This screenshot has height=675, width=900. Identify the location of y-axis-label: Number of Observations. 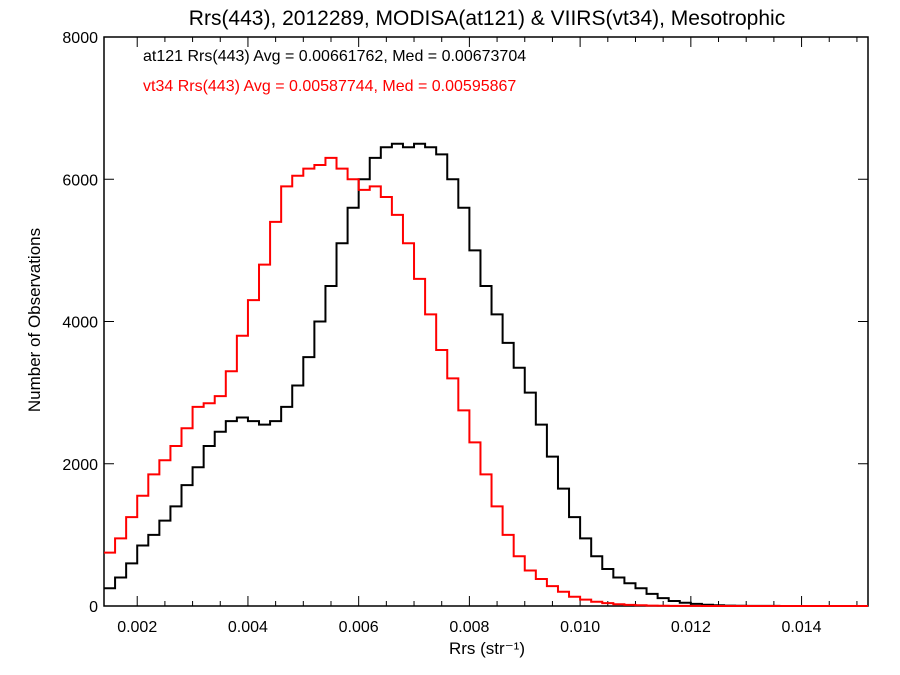
(34, 320).